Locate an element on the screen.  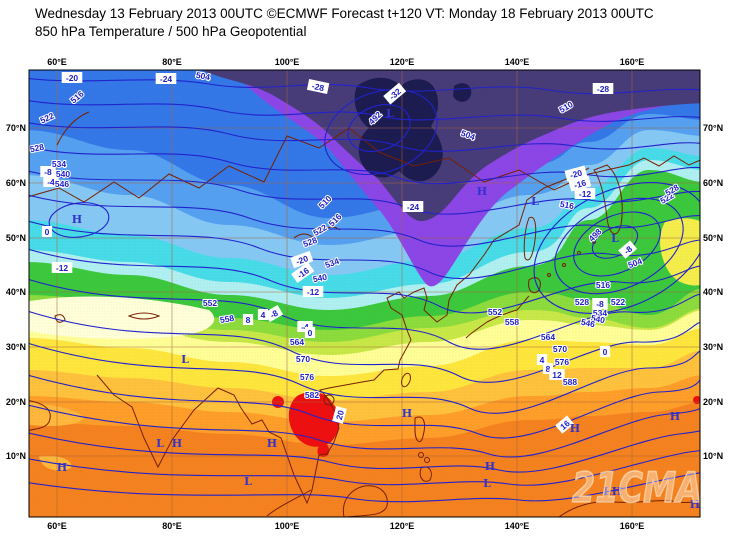
temp-label--8: -8 is located at coordinates (600, 303).